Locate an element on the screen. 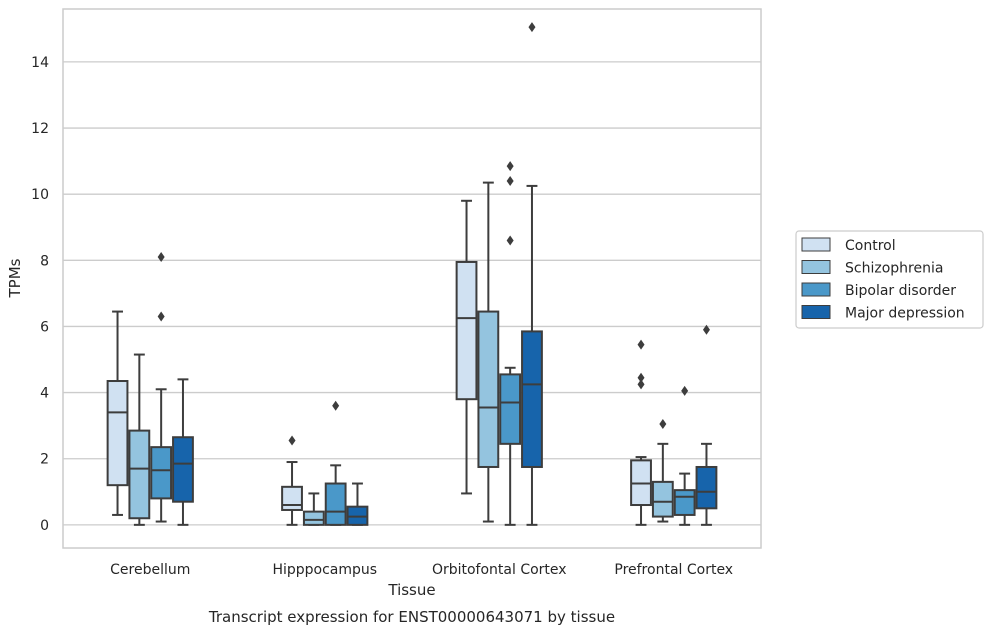 The image size is (992, 634). y-tick-label: 0 is located at coordinates (44, 526).